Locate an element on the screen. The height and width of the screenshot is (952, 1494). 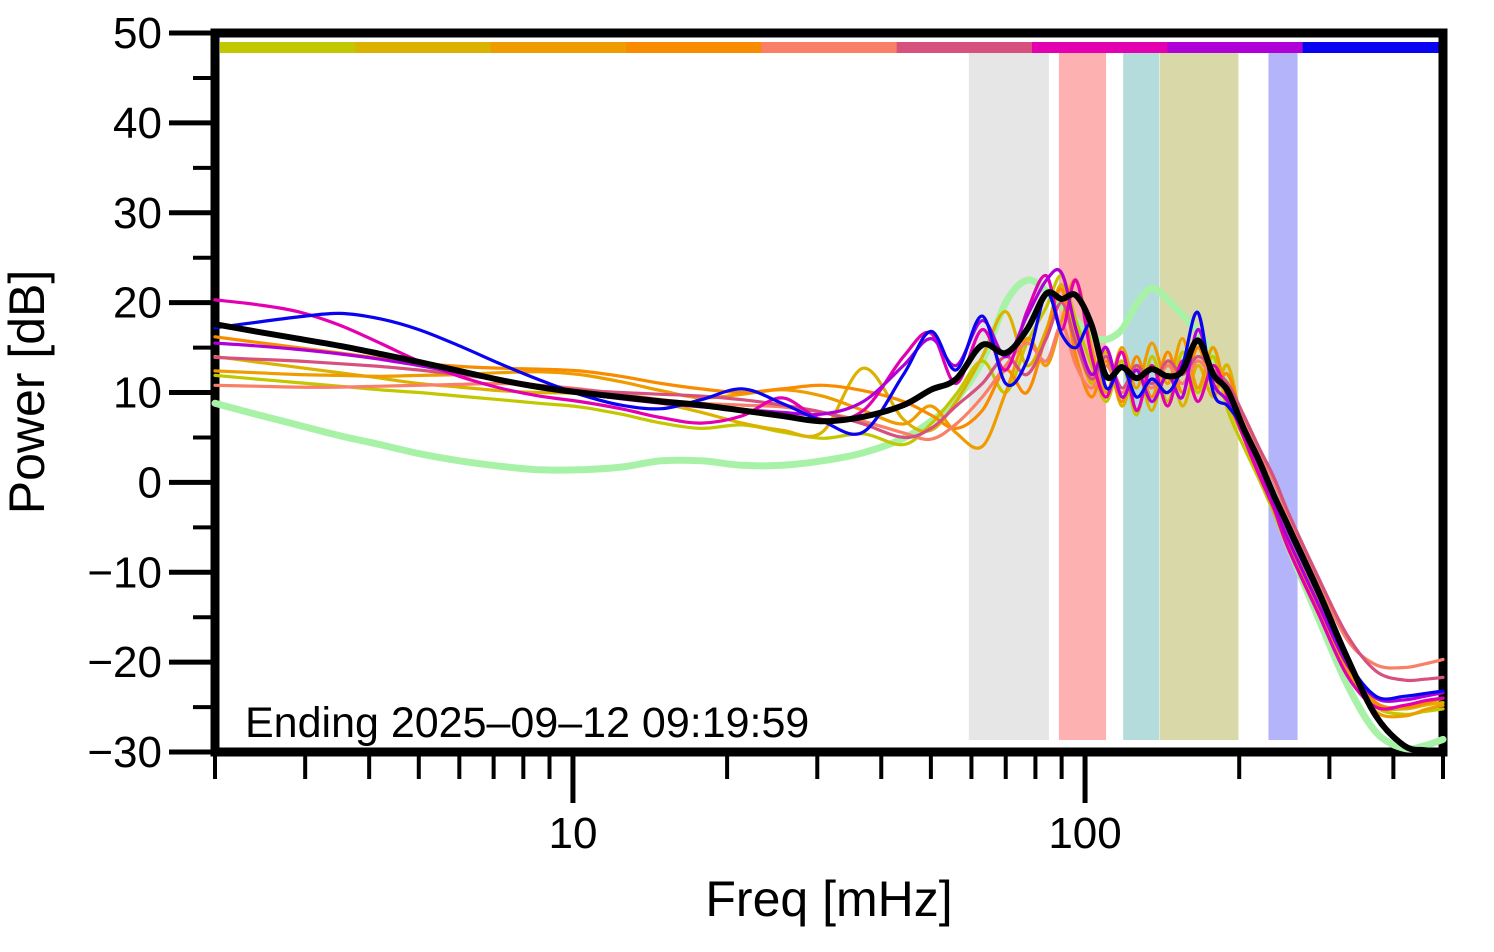
y-tick-label: 20 is located at coordinates (137, 303).